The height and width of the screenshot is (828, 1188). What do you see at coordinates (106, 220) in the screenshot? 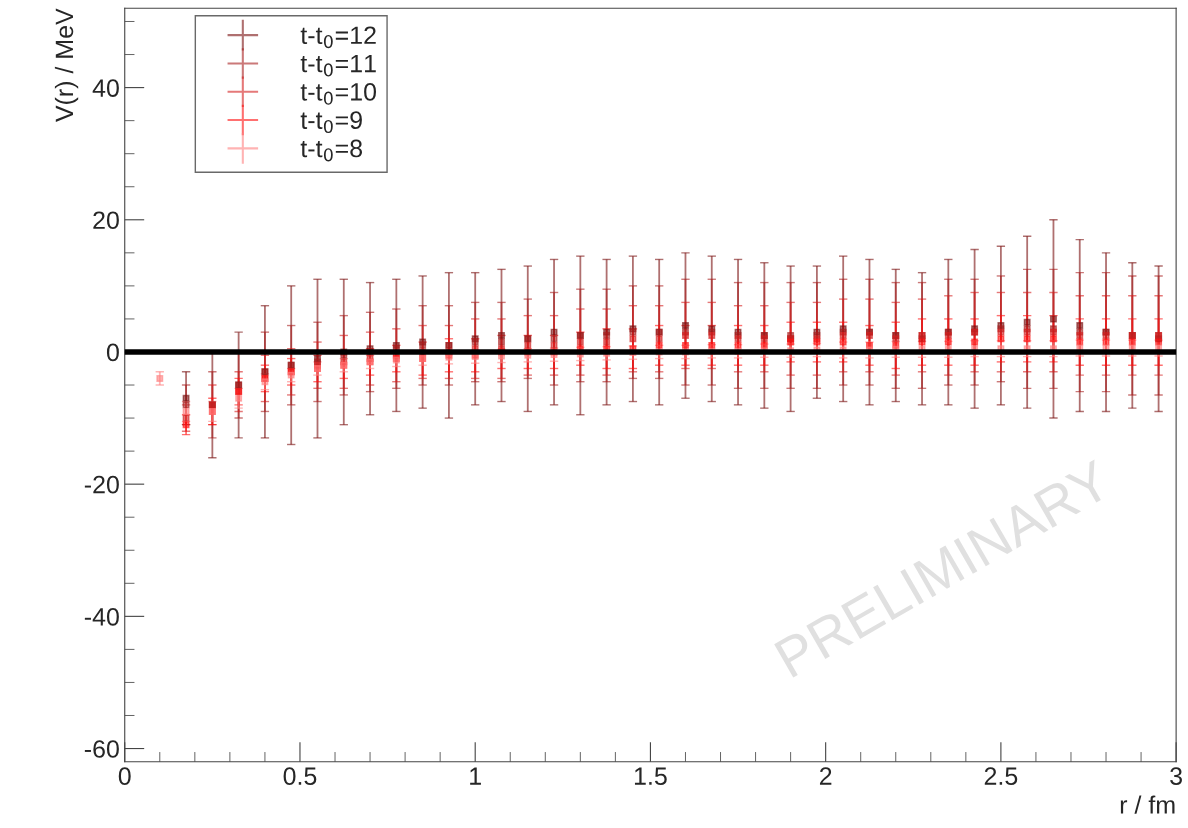
I see `y-tick-label: 20` at bounding box center [106, 220].